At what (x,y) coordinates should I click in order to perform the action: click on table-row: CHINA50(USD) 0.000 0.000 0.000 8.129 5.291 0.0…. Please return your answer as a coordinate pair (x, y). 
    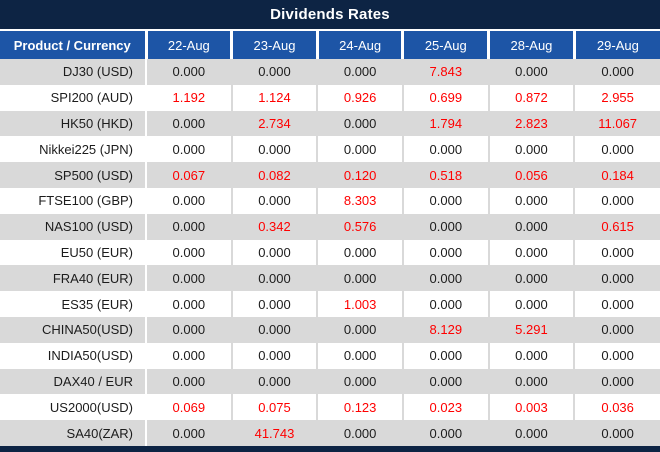
    Looking at the image, I should click on (330, 329).